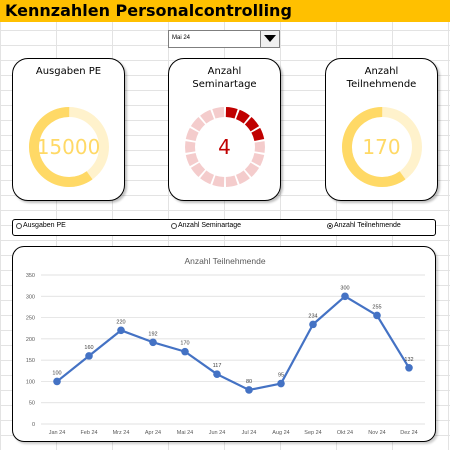 The width and height of the screenshot is (450, 450). What do you see at coordinates (56, 373) in the screenshot?
I see `data-label: 100` at bounding box center [56, 373].